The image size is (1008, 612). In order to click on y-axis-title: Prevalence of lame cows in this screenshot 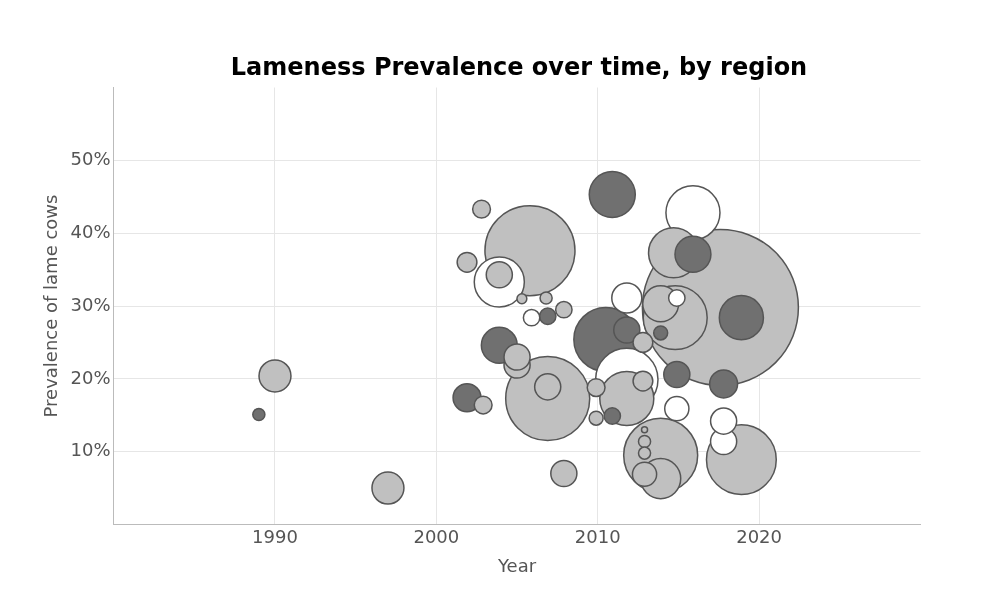, I will do `click(51, 306)`.